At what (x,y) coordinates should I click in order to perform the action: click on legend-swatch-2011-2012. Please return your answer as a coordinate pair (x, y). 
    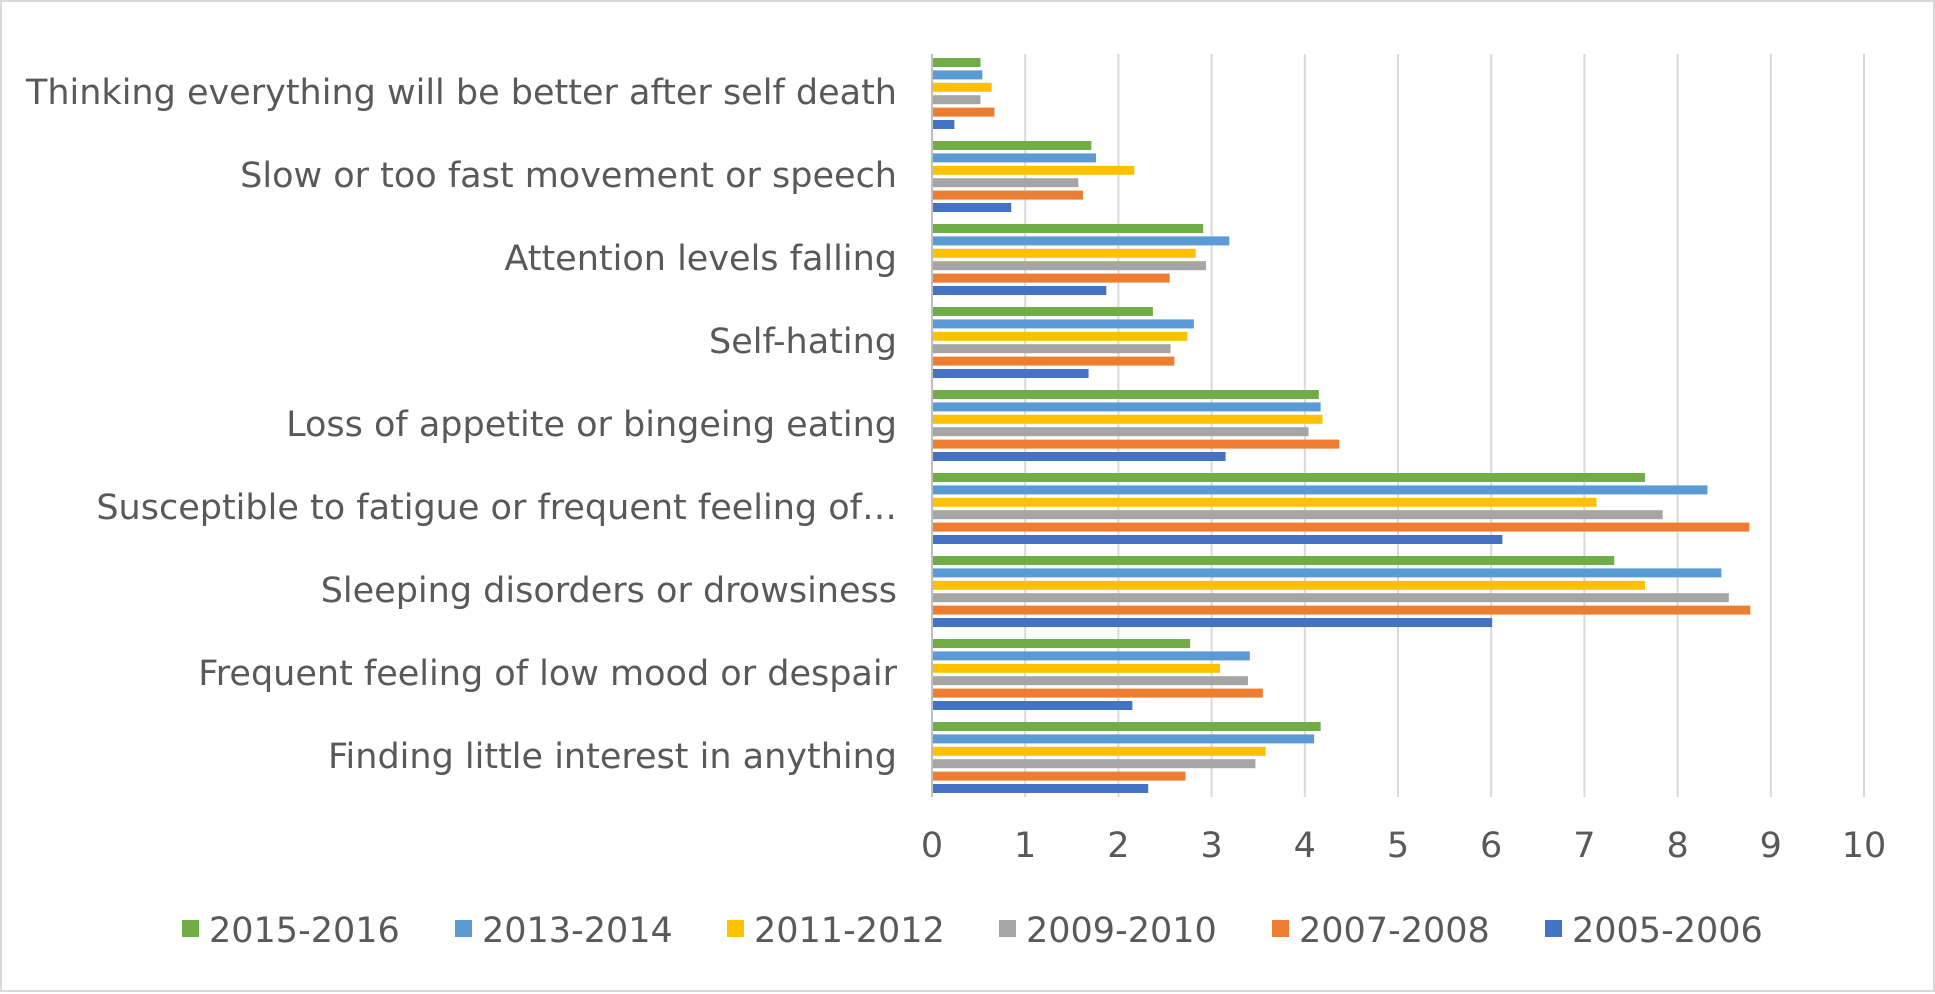
    Looking at the image, I should click on (735, 928).